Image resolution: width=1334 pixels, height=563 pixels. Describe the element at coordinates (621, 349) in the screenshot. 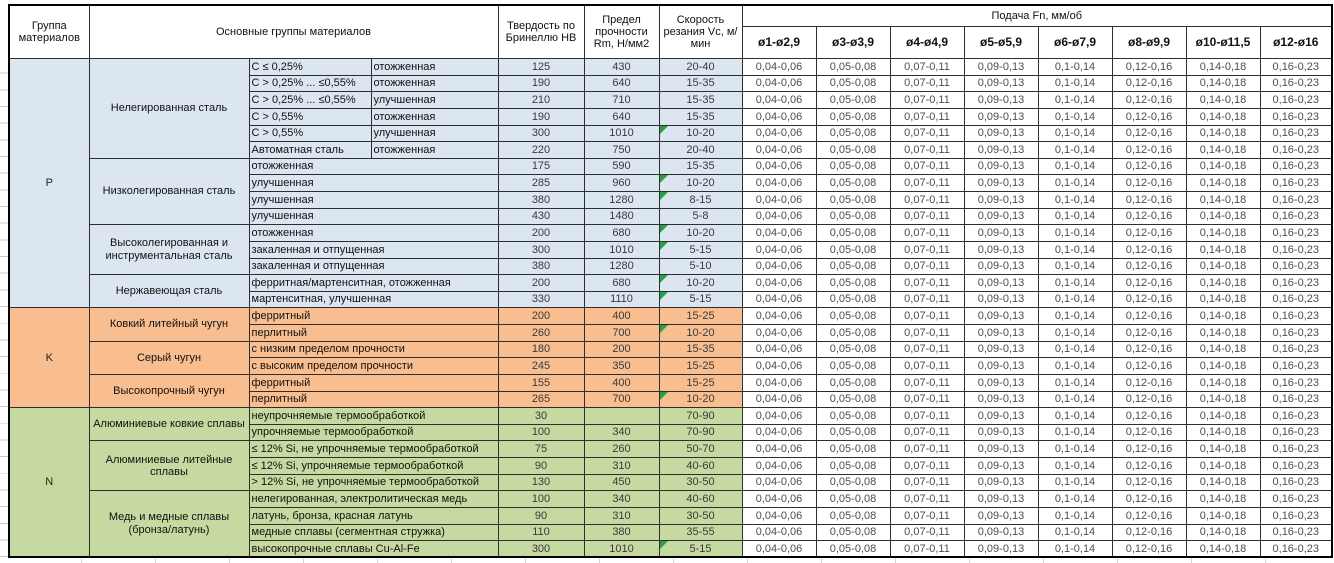

I see `cell-strength-rm: 200` at that location.